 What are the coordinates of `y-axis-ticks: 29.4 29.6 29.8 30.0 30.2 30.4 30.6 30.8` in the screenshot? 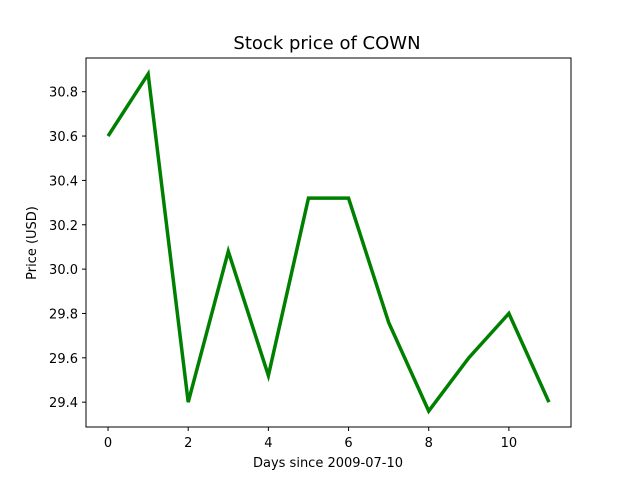 It's located at (67, 248).